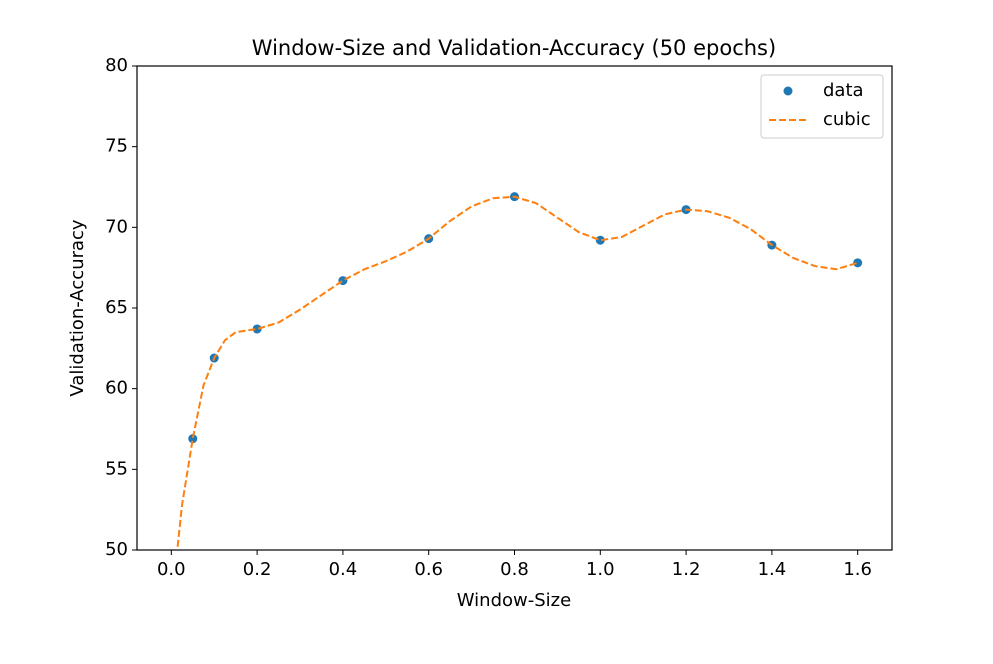 The width and height of the screenshot is (993, 664). What do you see at coordinates (343, 569) in the screenshot?
I see `x-tick-label: 0.4` at bounding box center [343, 569].